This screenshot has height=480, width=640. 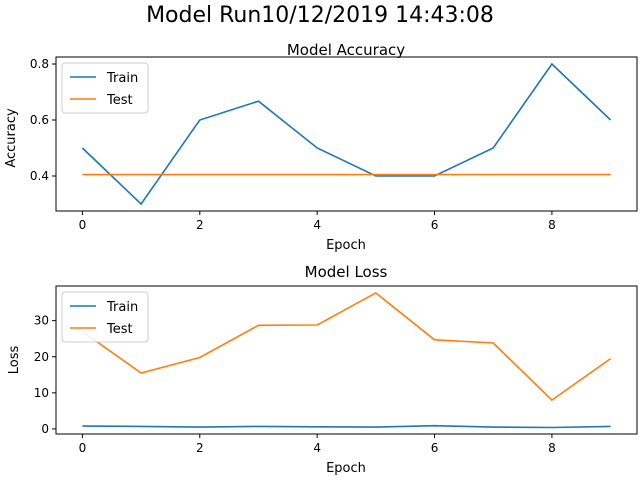 I want to click on accuracy-y-tick-label: 0.4, so click(x=39, y=176).